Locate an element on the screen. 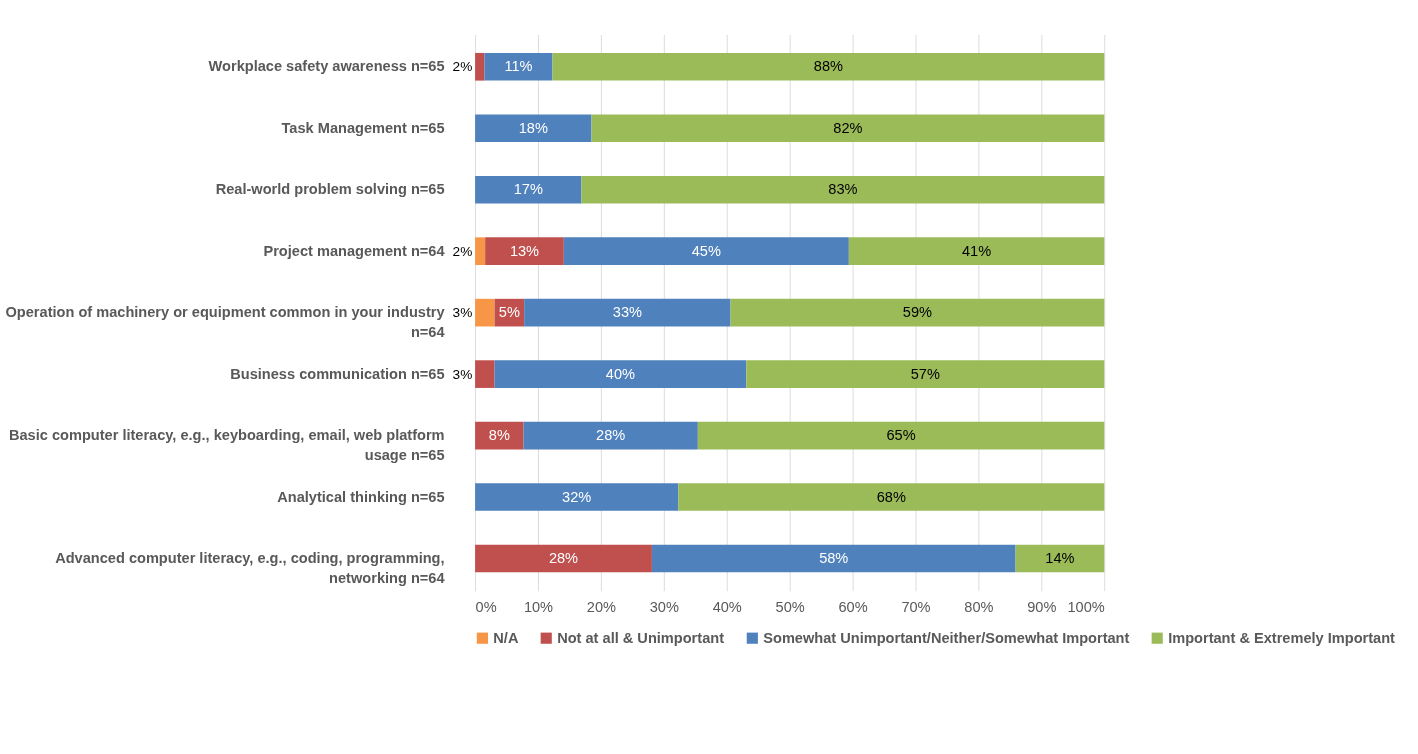 The width and height of the screenshot is (1418, 754). x-tick-label: 100% is located at coordinates (1086, 607).